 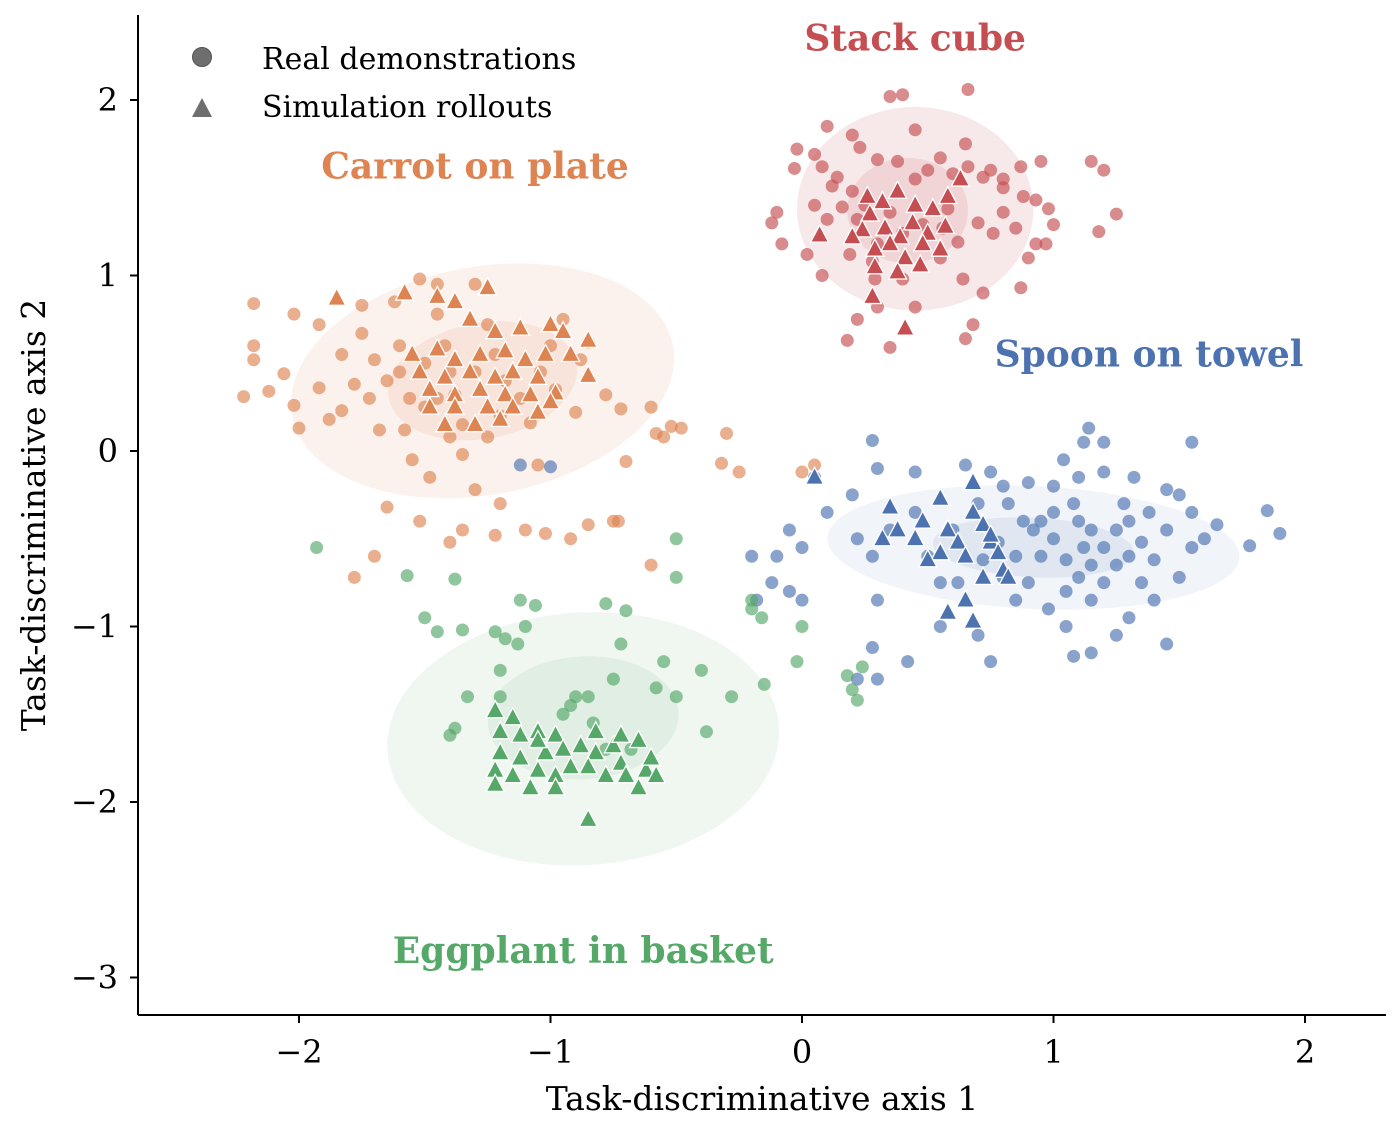 What do you see at coordinates (1053, 1052) in the screenshot?
I see `x-tick-label: 1` at bounding box center [1053, 1052].